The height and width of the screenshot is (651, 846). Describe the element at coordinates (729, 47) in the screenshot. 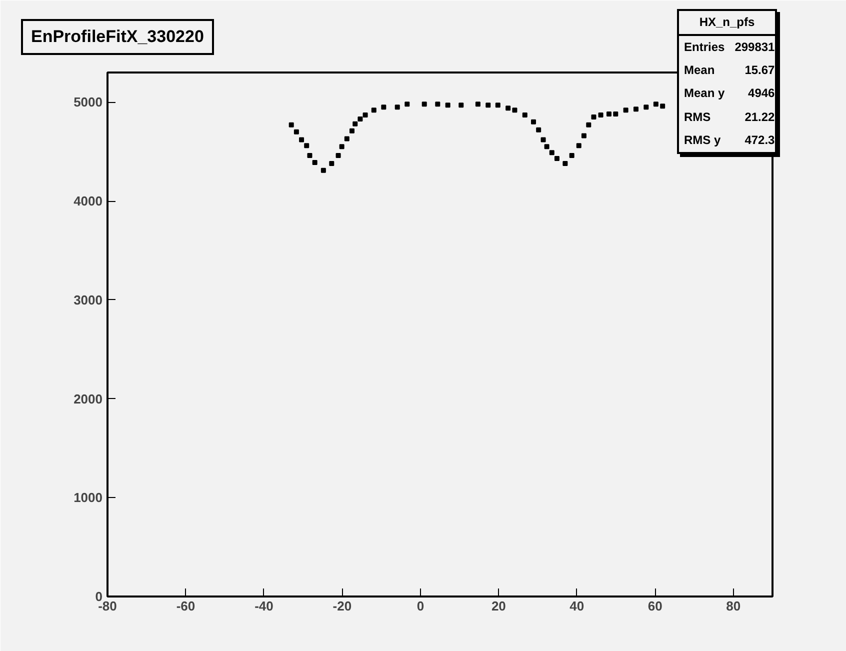

I see `text: Entries 299831` at that location.